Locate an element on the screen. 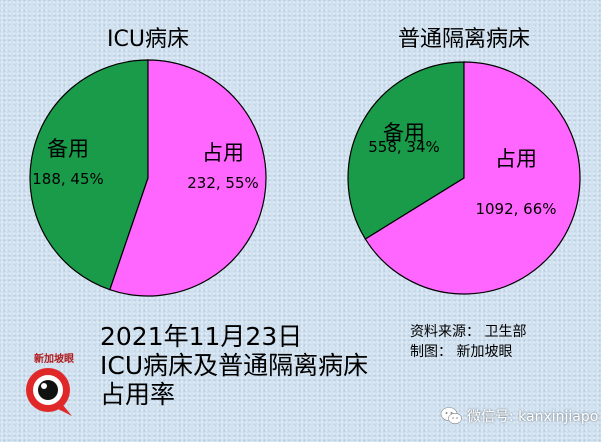 This screenshot has width=601, height=442. footer-title: 2021年11月23日 ICU病床及普通隔离病床 占用率 is located at coordinates (234, 365).